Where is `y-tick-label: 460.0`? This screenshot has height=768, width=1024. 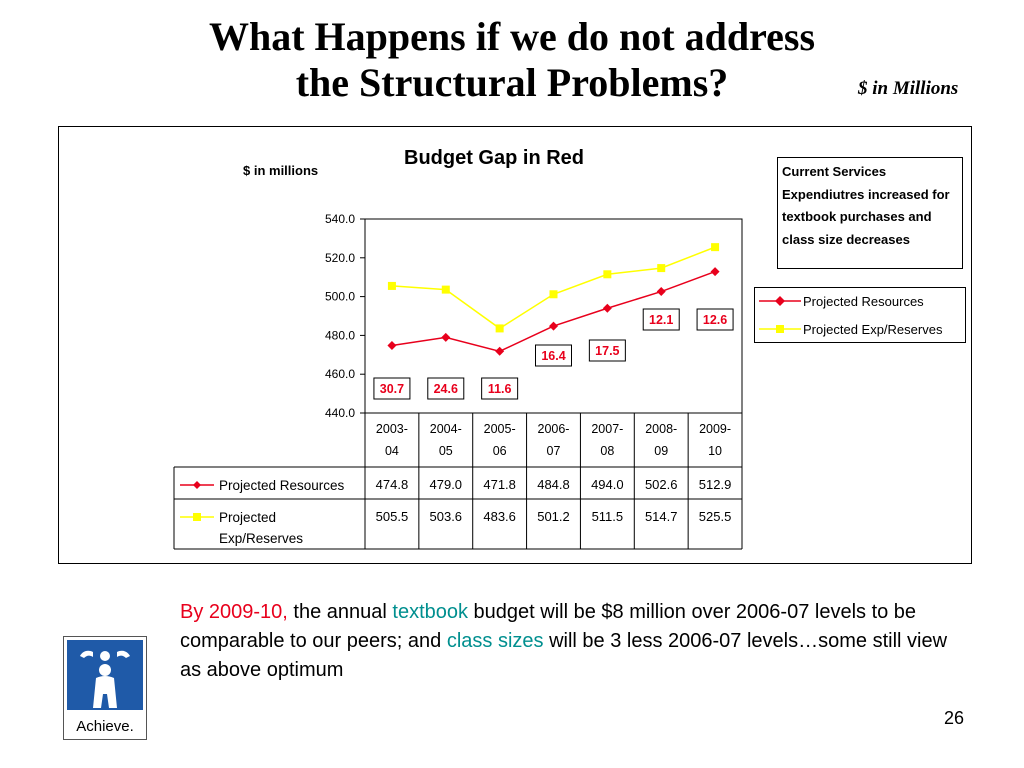
y-tick-label: 460.0 is located at coordinates (340, 374).